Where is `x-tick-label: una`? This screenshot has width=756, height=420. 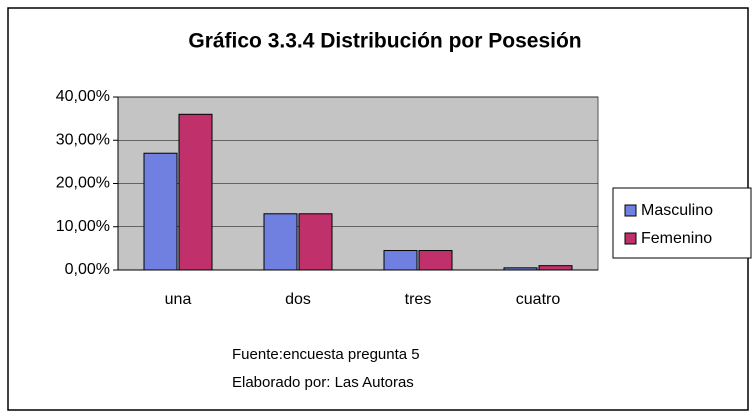
x-tick-label: una is located at coordinates (178, 299).